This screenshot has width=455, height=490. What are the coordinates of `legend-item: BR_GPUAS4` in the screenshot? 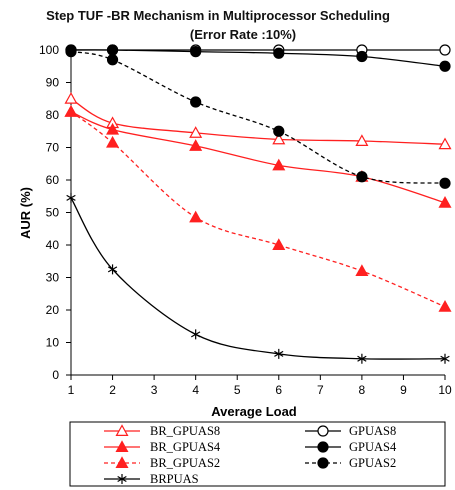 It's located at (162, 447).